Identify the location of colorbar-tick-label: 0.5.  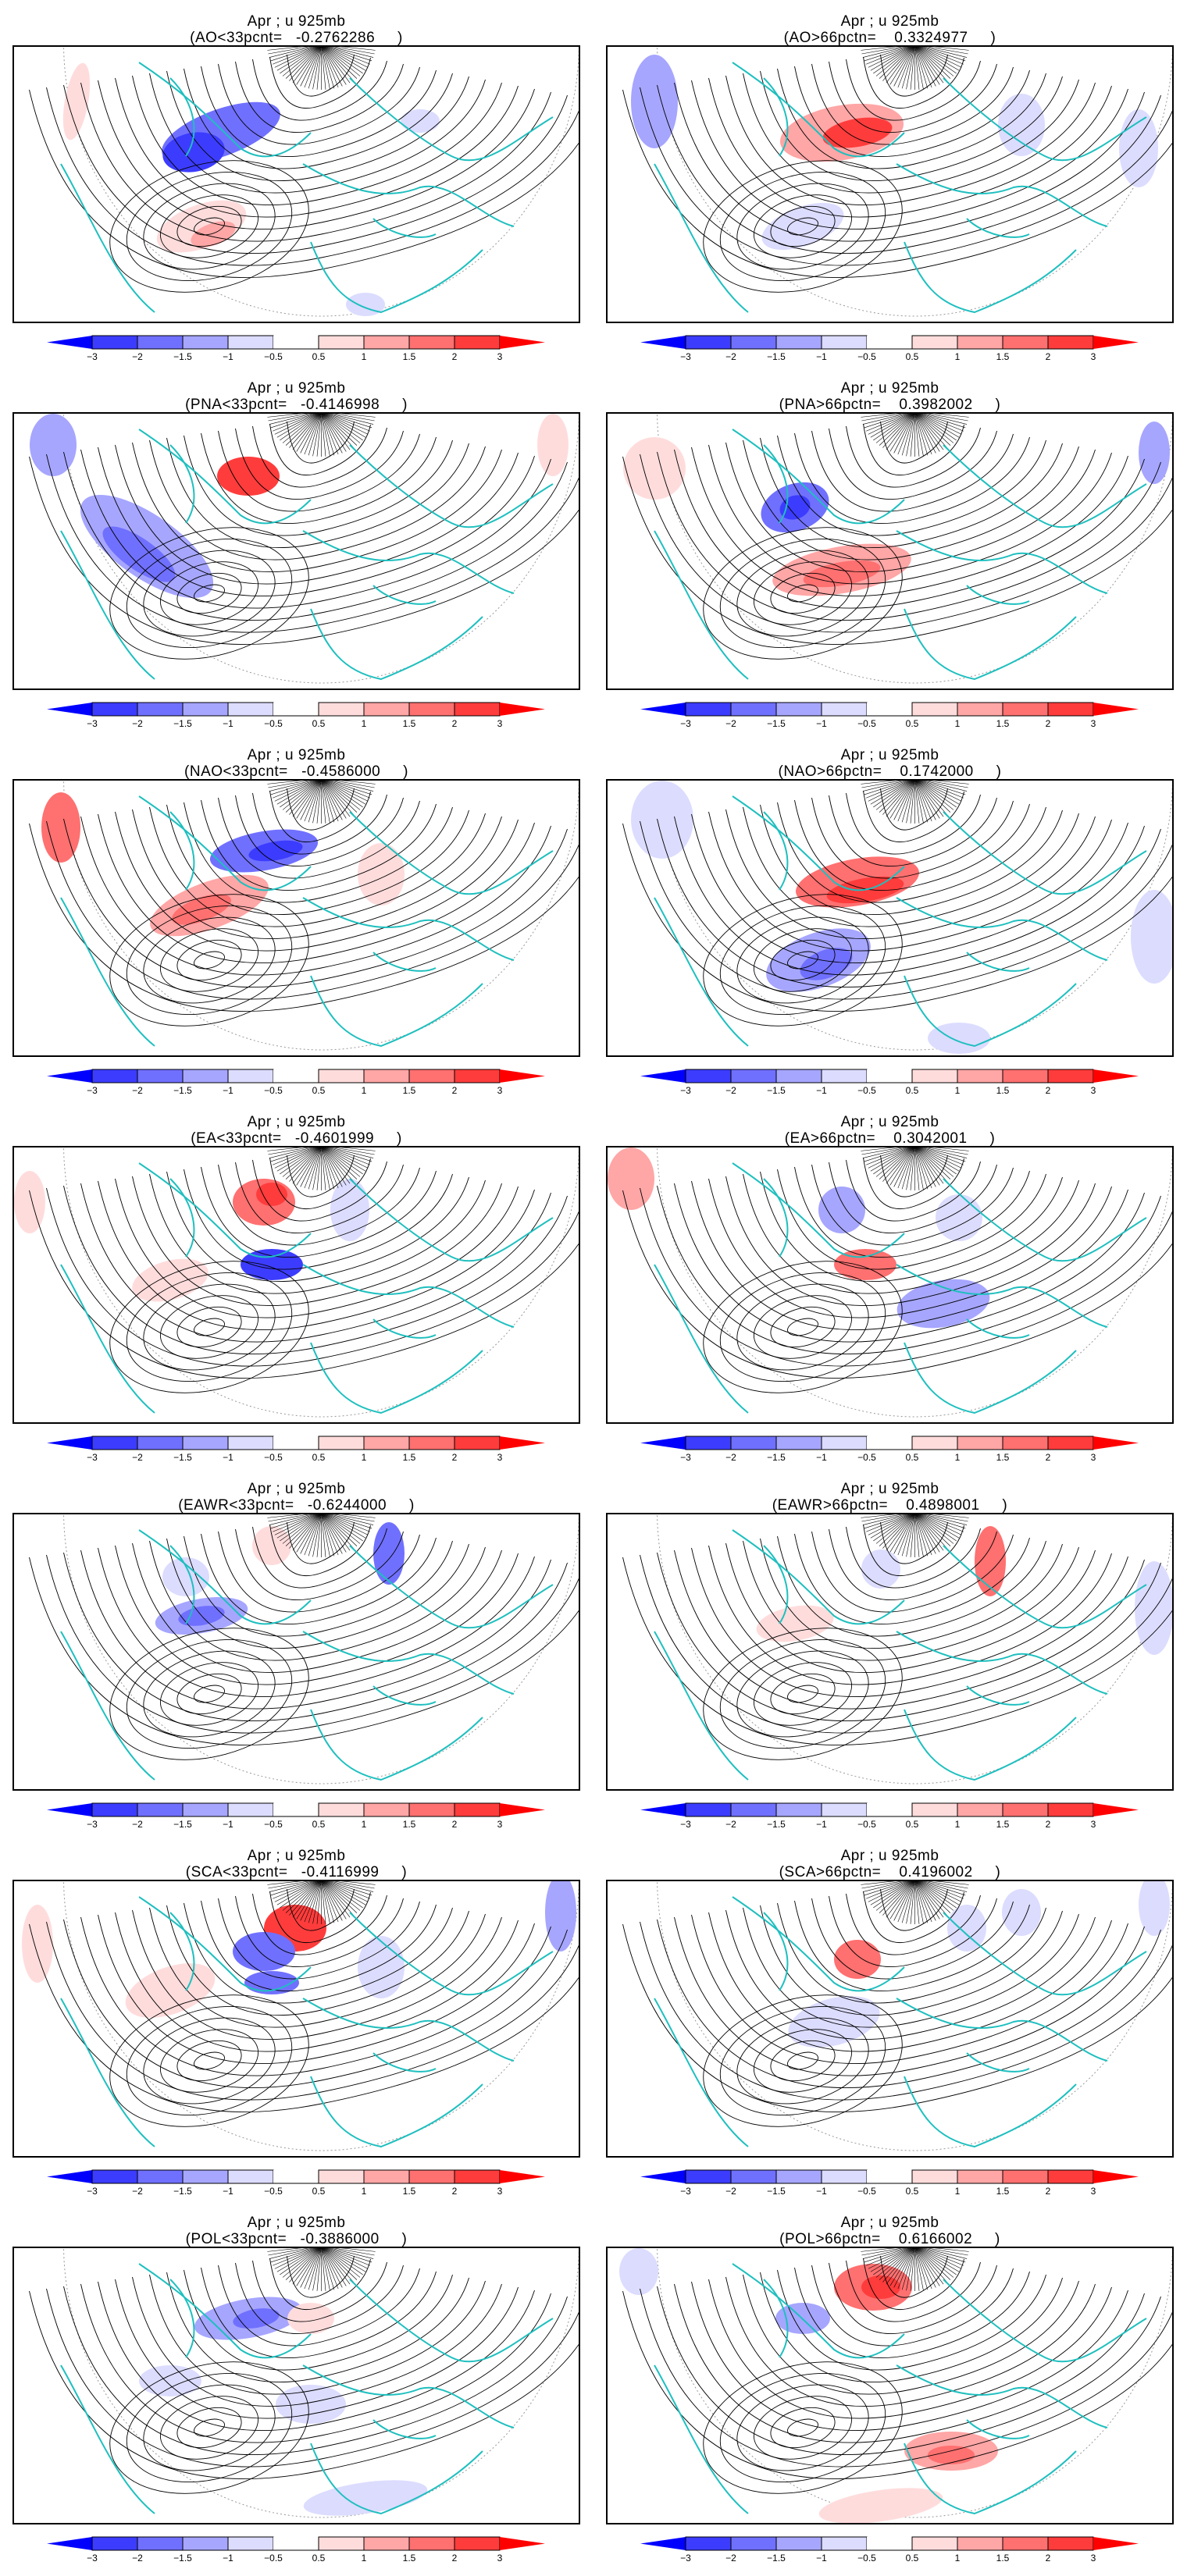
(319, 1824).